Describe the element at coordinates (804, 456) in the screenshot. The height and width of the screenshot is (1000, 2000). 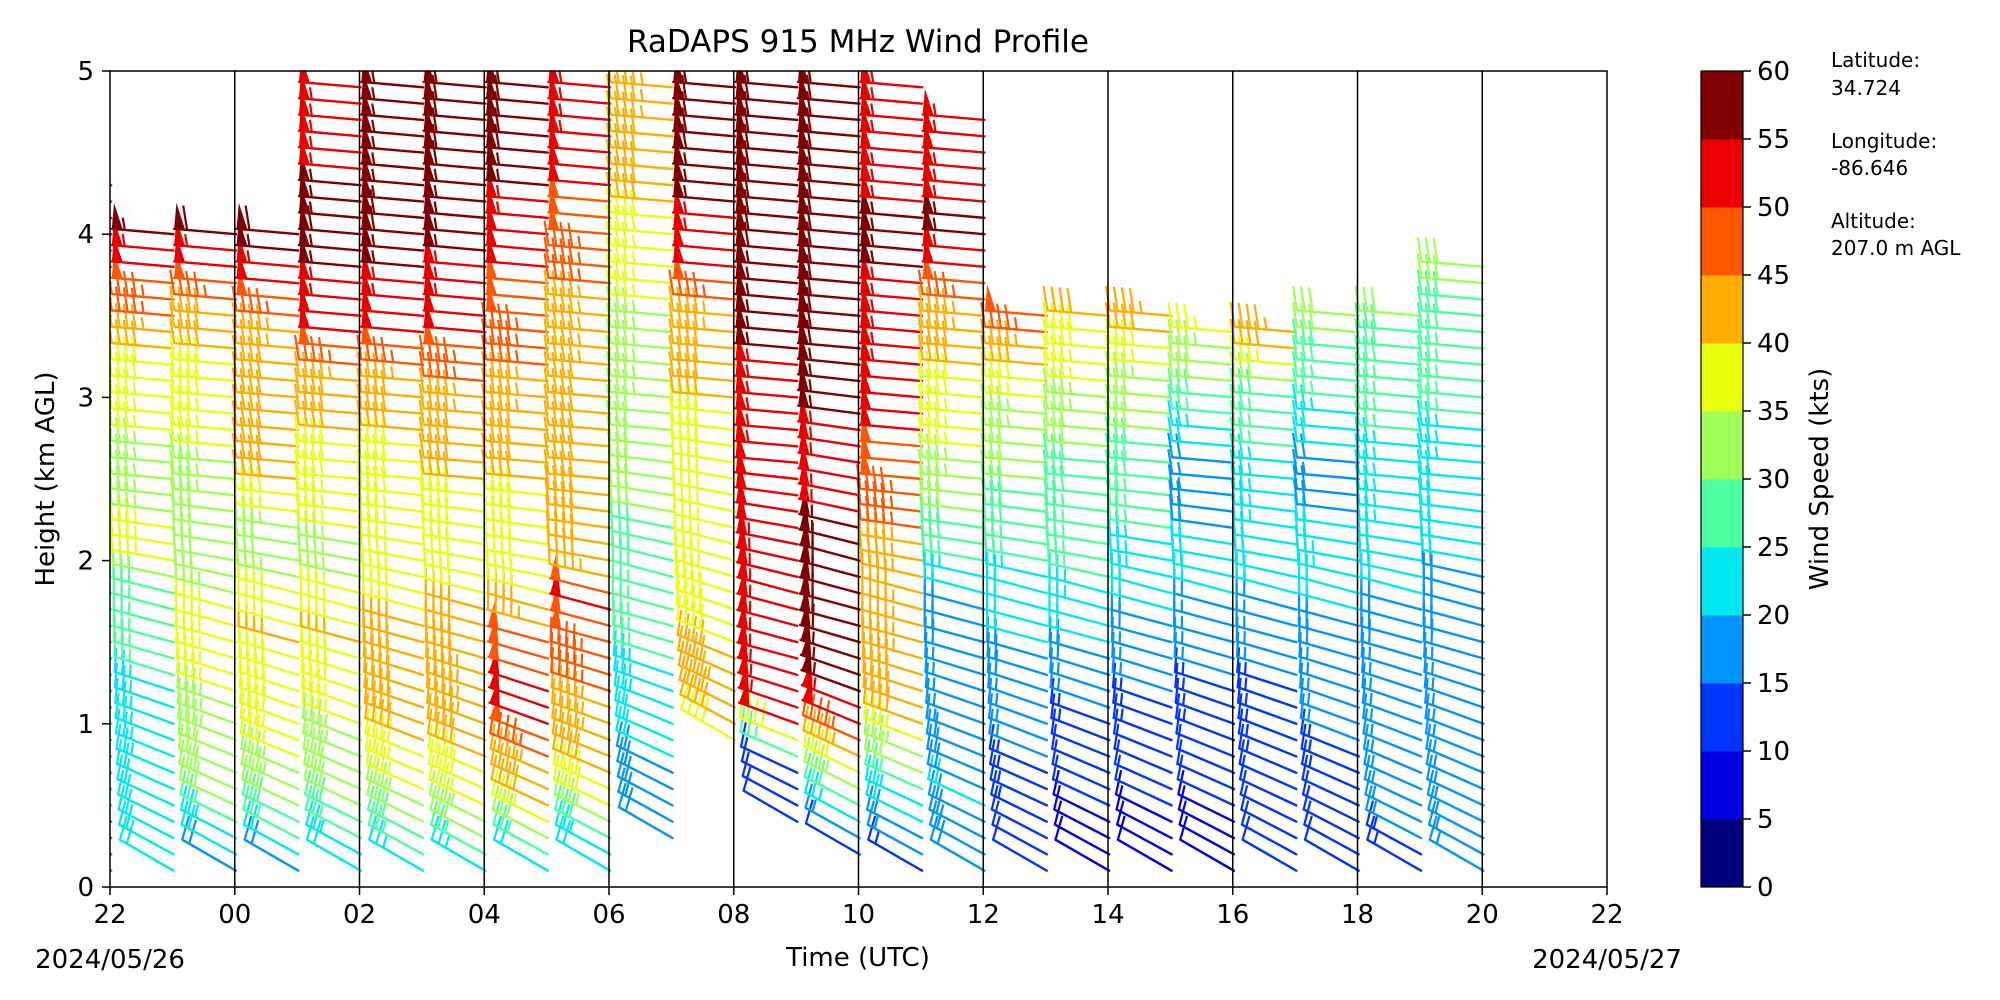
I see `barb-flag` at that location.